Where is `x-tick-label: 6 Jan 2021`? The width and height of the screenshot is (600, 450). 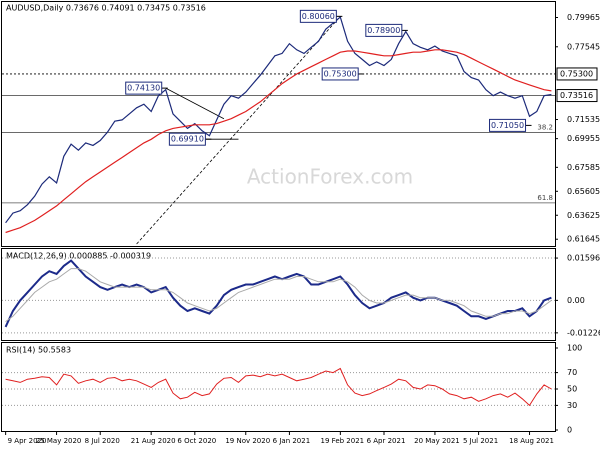 x-tick-label: 6 Jan 2021 is located at coordinates (292, 441).